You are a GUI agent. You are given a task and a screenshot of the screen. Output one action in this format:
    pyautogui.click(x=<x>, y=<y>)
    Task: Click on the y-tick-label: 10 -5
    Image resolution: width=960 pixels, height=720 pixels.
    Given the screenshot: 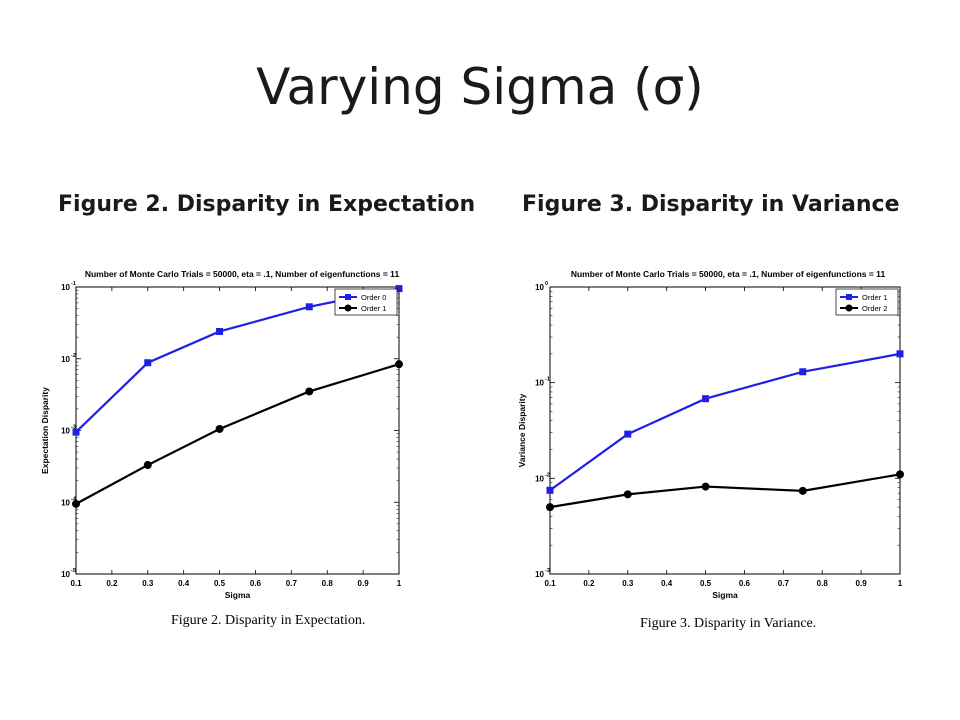 What is the action you would take?
    pyautogui.click(x=68, y=573)
    